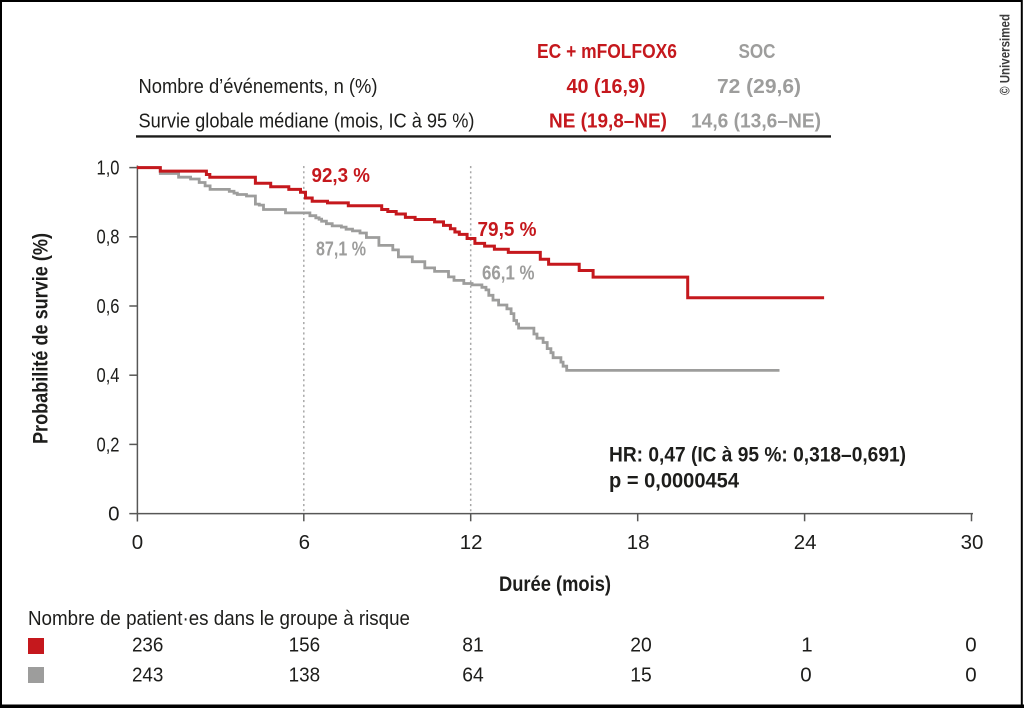 The image size is (1024, 713). Describe the element at coordinates (108, 237) in the screenshot. I see `svg-text: 0,8` at that location.